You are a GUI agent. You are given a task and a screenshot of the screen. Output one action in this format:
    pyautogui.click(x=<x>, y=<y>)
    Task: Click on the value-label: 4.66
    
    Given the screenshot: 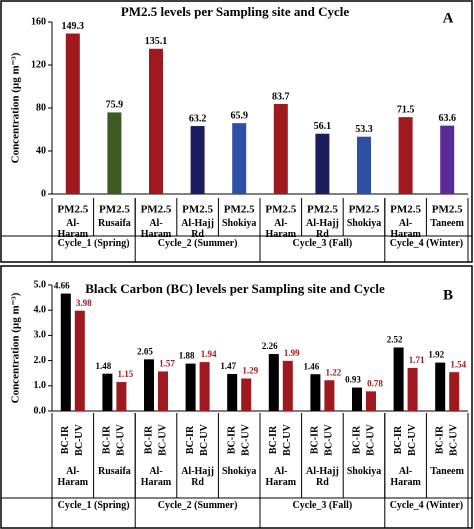 What is the action you would take?
    pyautogui.click(x=62, y=286)
    